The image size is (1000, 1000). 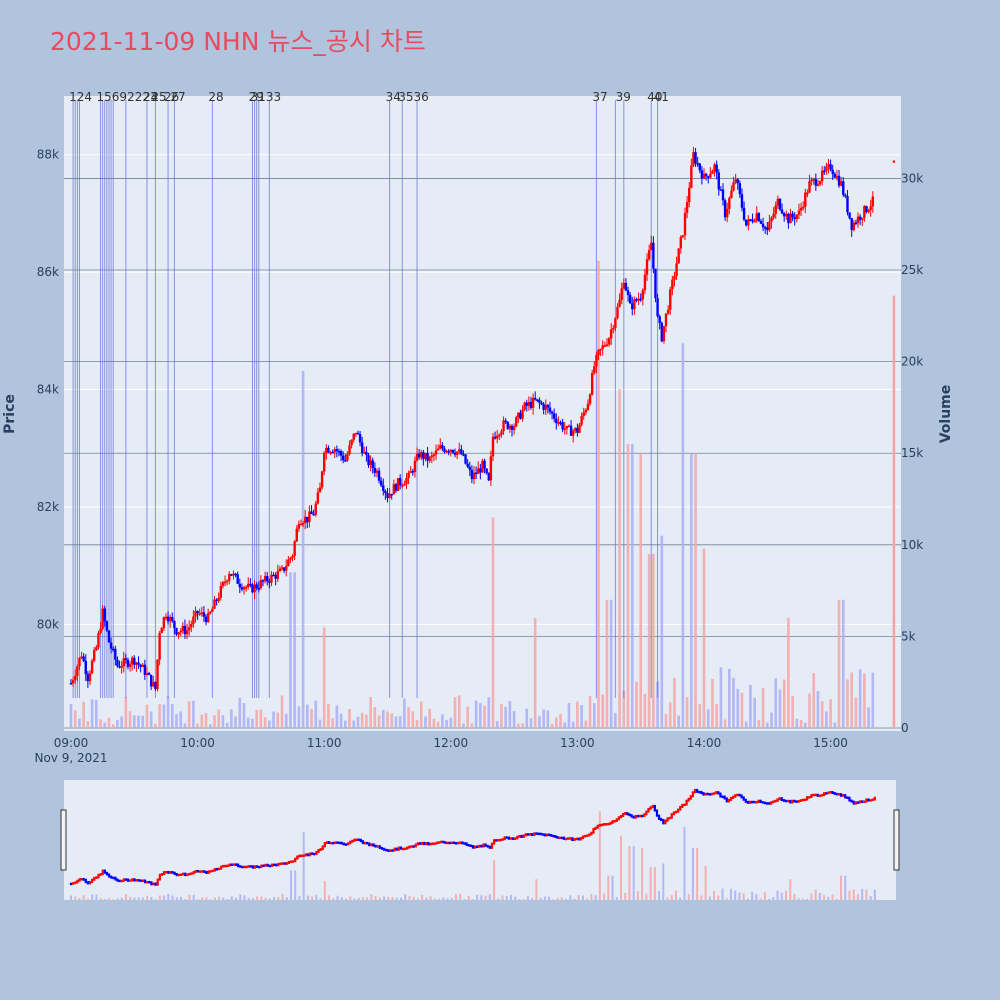 I want to click on news-marker-label: 29, so click(x=255, y=97).